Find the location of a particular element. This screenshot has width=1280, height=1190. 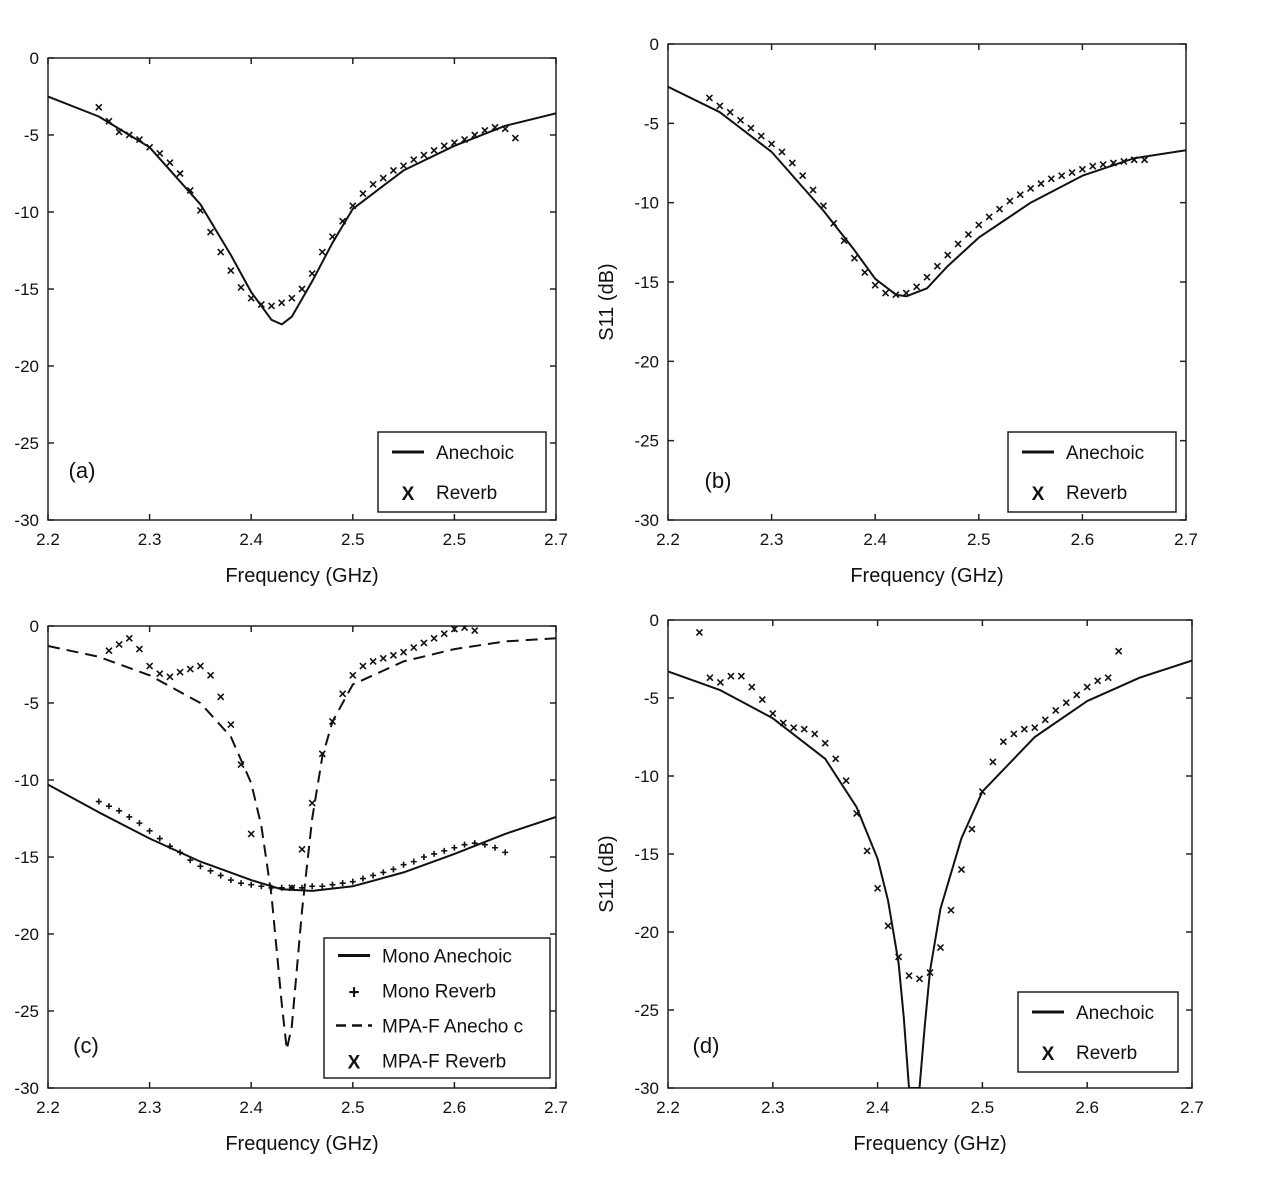

legend-label: MPA-F Reverb is located at coordinates (444, 1062).